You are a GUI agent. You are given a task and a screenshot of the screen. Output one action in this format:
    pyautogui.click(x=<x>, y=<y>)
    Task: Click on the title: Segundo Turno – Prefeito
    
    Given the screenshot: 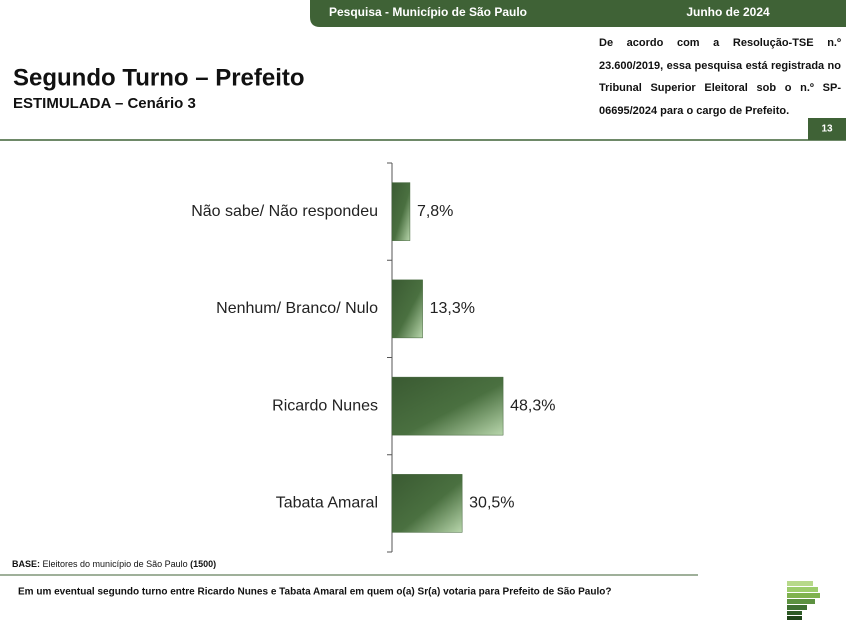 What is the action you would take?
    pyautogui.click(x=159, y=77)
    